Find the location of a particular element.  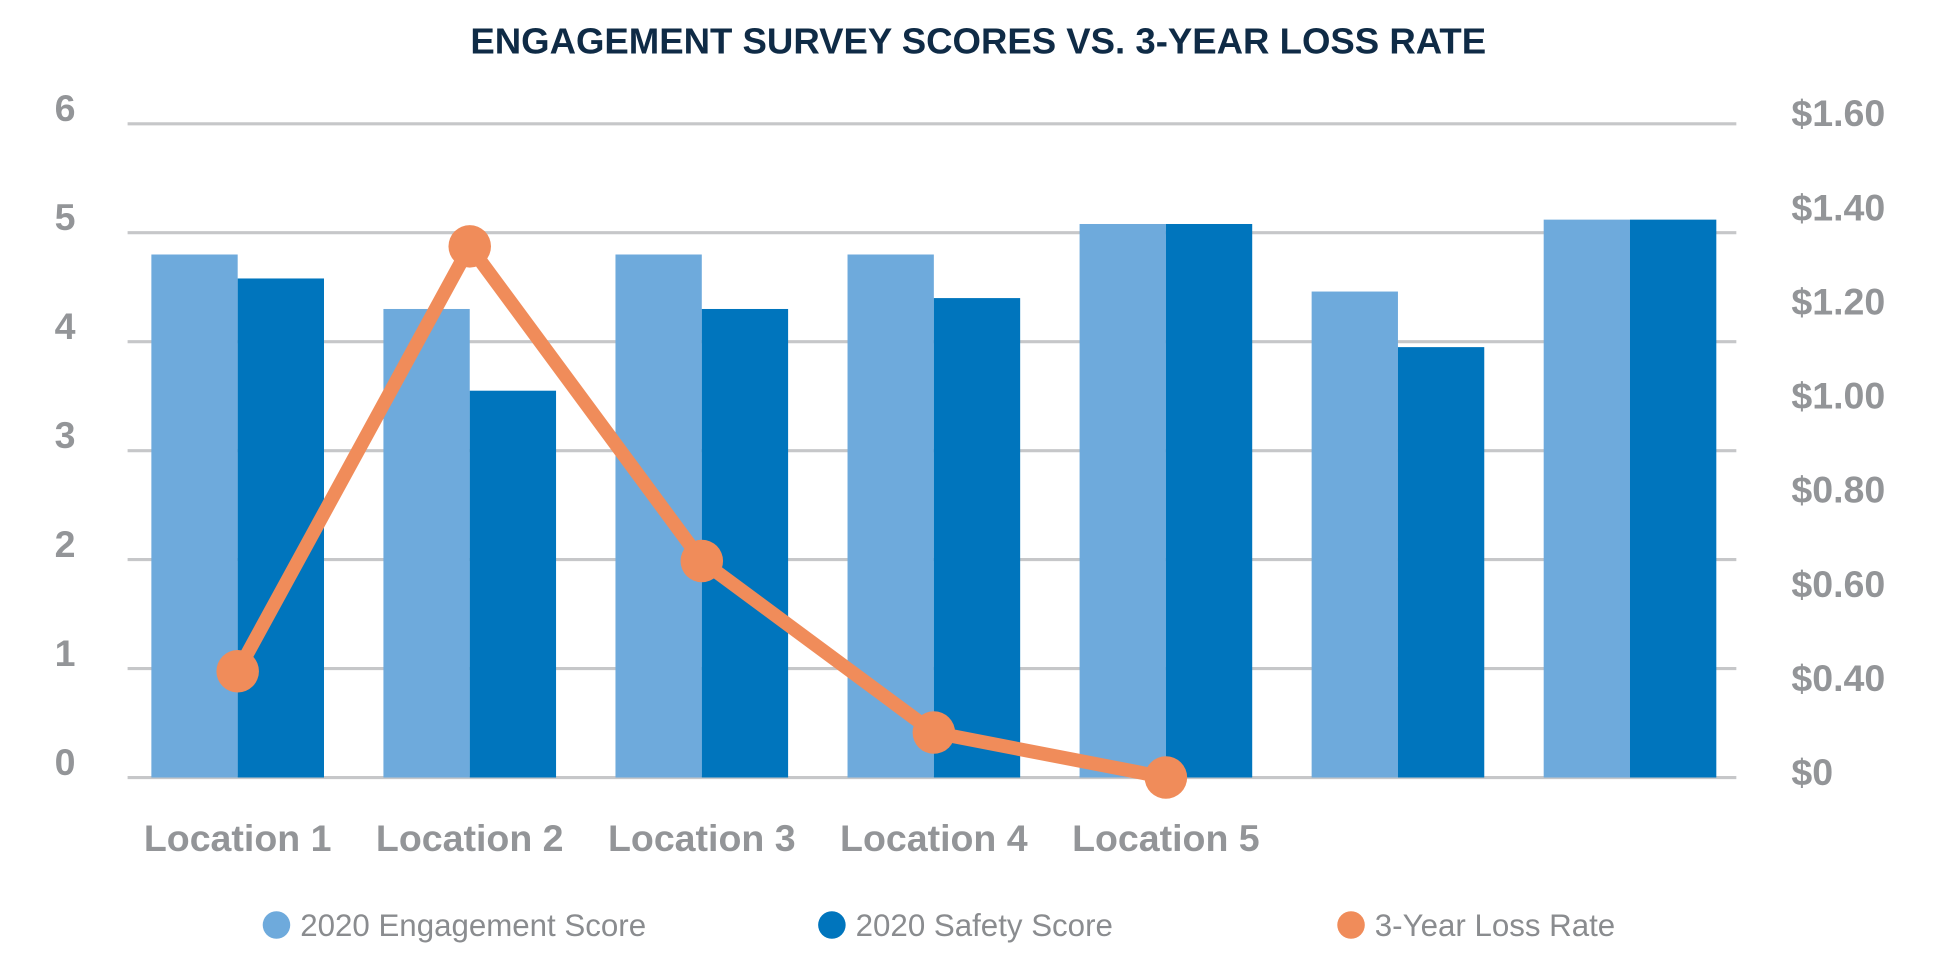

y2-tick-label: $0 is located at coordinates (1812, 772).